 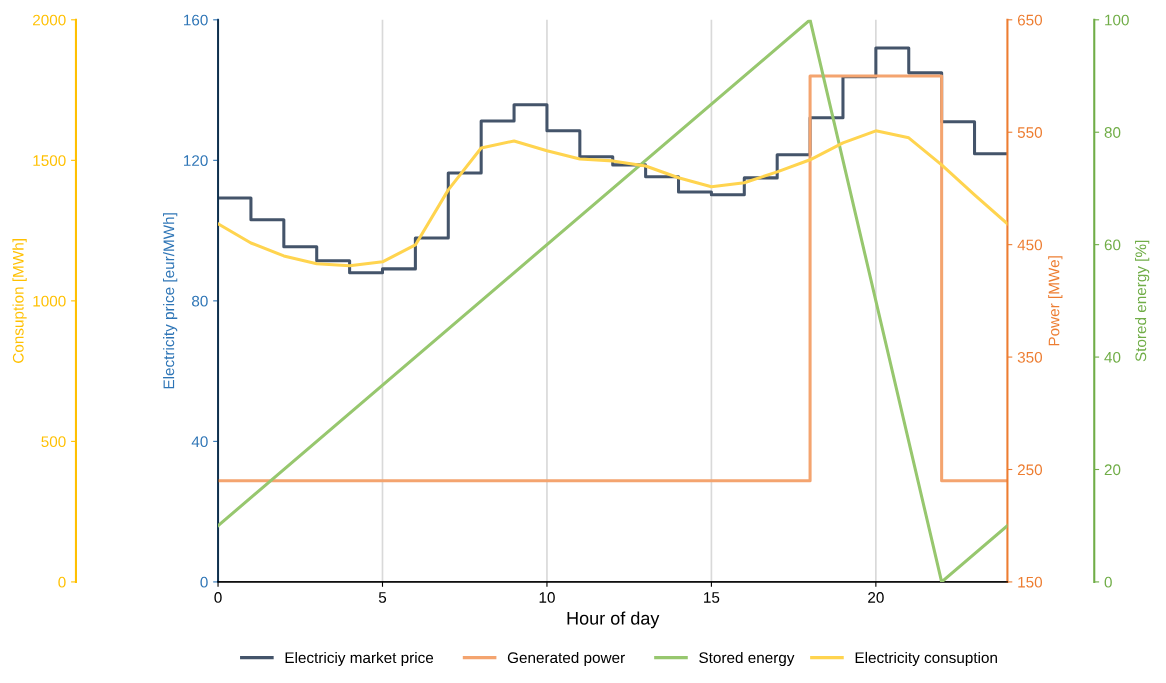 I want to click on y3-tick-label: 100, so click(x=1117, y=20).